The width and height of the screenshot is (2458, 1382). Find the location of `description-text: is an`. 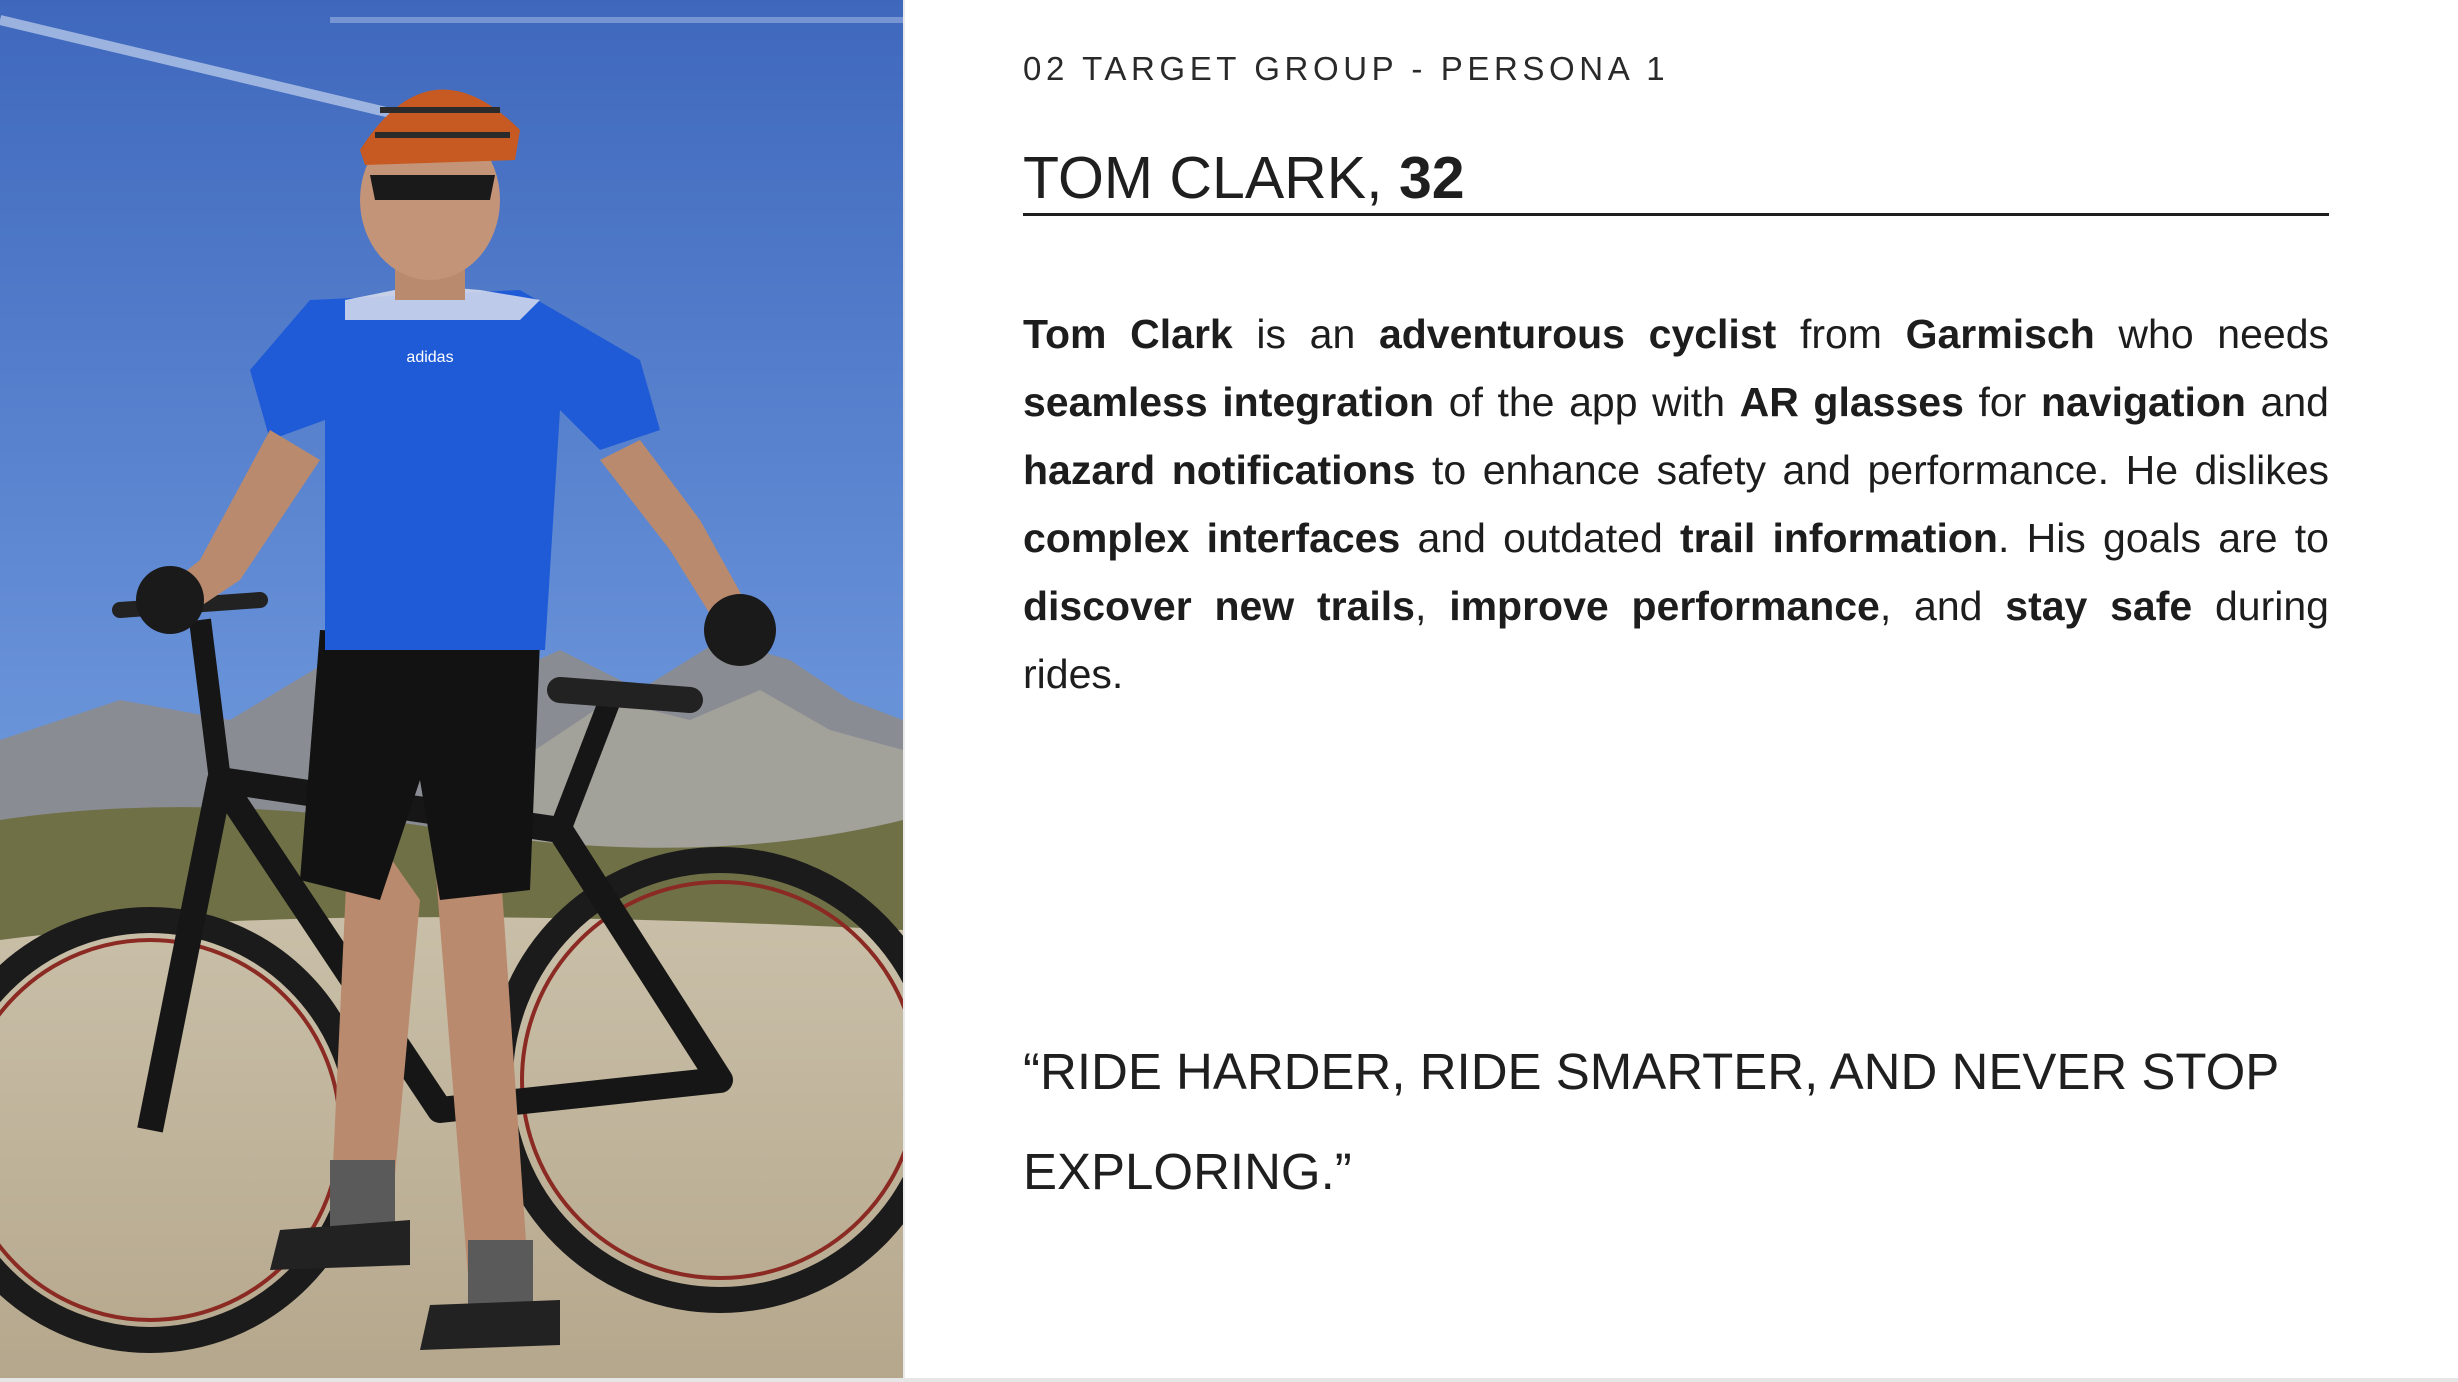

description-text: is an is located at coordinates (1305, 334).